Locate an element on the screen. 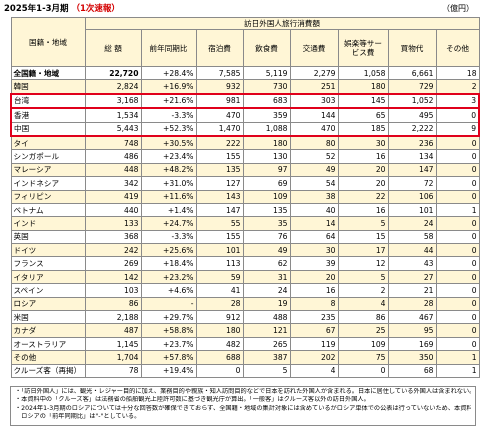  entertainment-cell: 20 is located at coordinates (363, 170).